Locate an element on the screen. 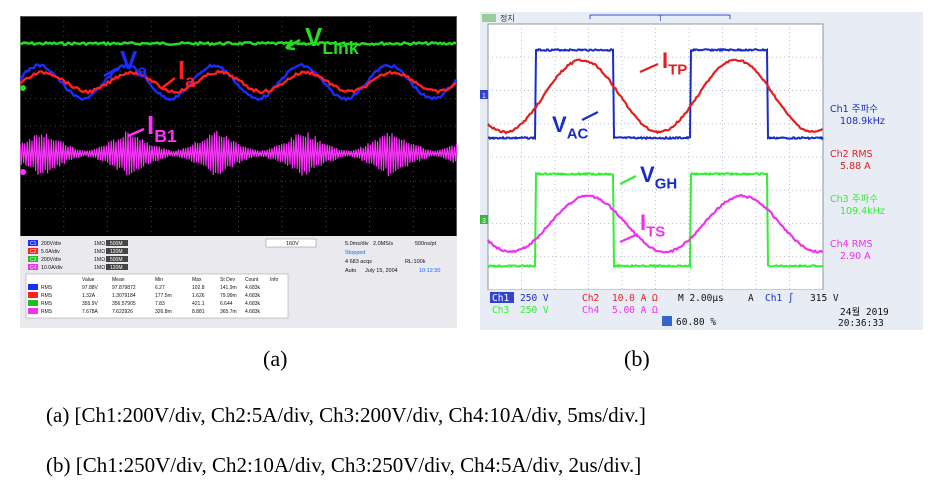  channel-bw: 500M is located at coordinates (116, 260).